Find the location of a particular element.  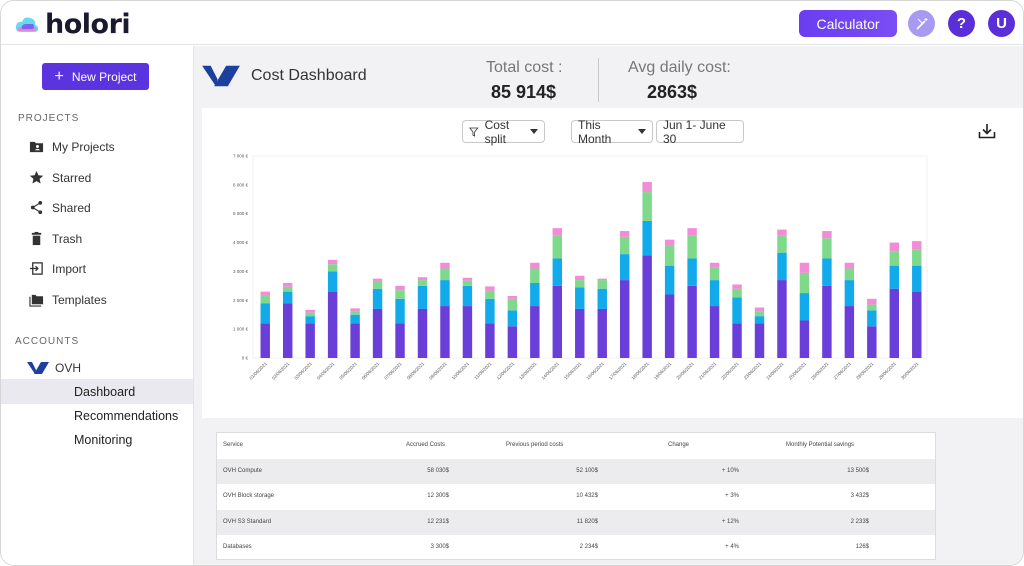

new-project-button: + New Project is located at coordinates (95, 76).